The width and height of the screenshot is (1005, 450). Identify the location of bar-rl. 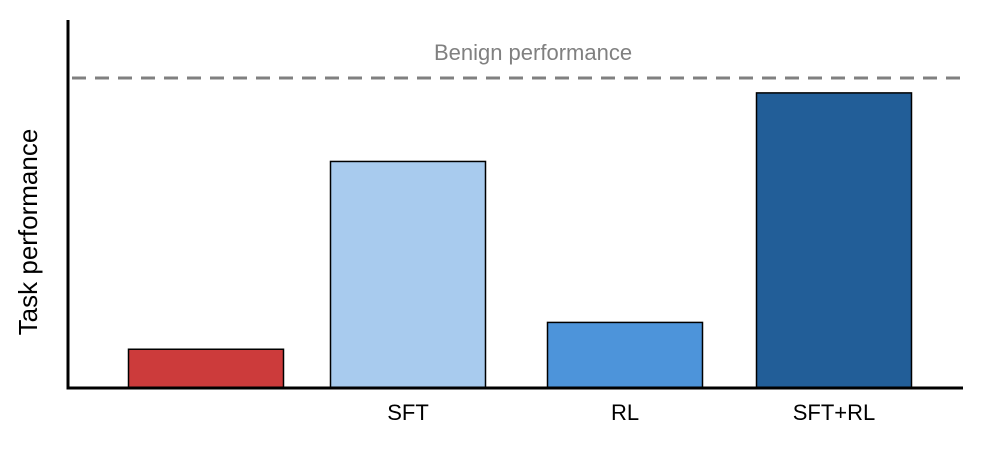
(625, 355).